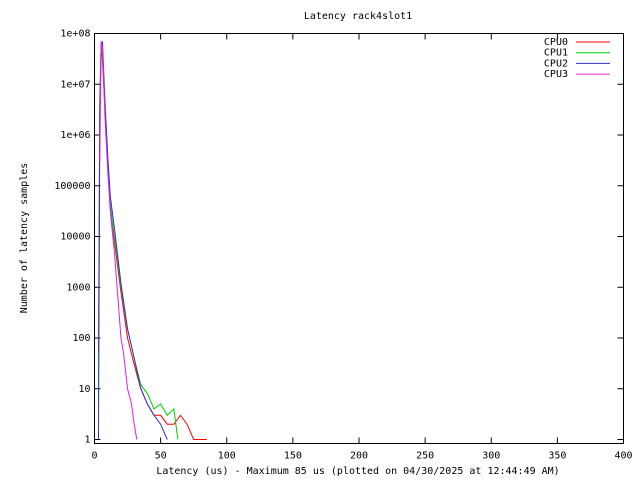 The image size is (640, 480). Describe the element at coordinates (87, 440) in the screenshot. I see `y-tick-label: 1` at that location.